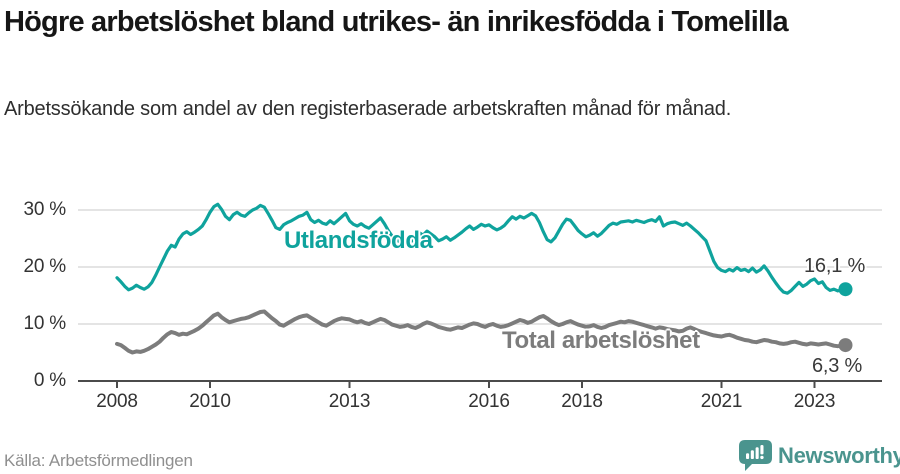  What do you see at coordinates (44, 266) in the screenshot?
I see `y-tick-label: 20 %` at bounding box center [44, 266].